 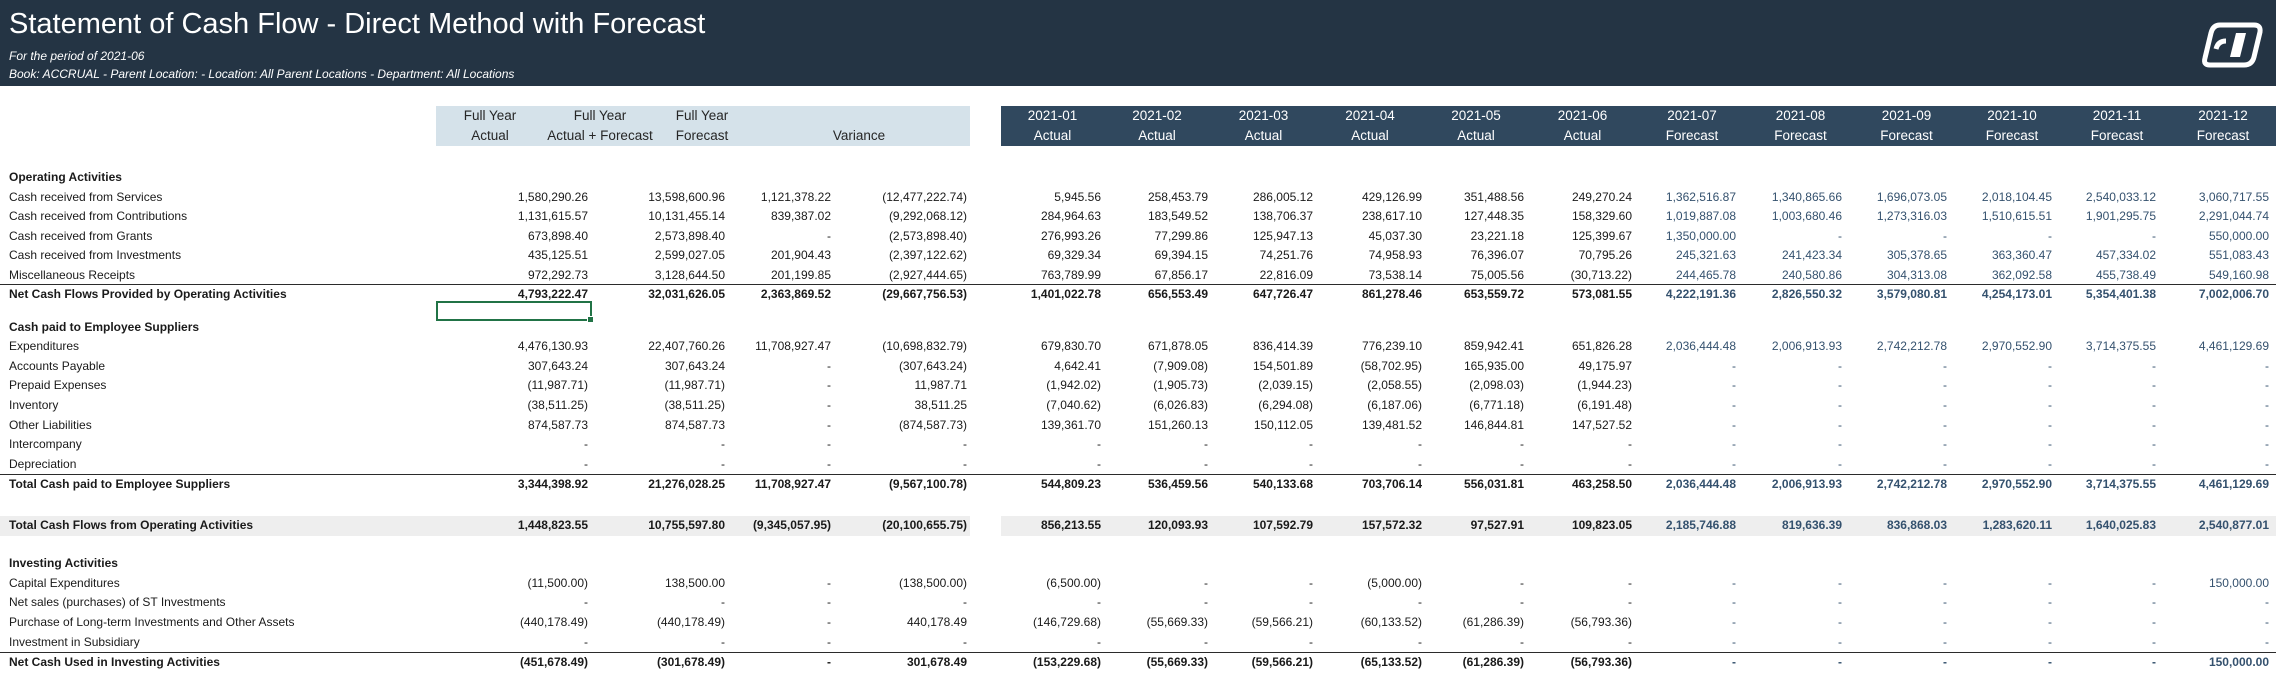 What do you see at coordinates (1181, 275) in the screenshot?
I see `table-cell: 67,856.17` at bounding box center [1181, 275].